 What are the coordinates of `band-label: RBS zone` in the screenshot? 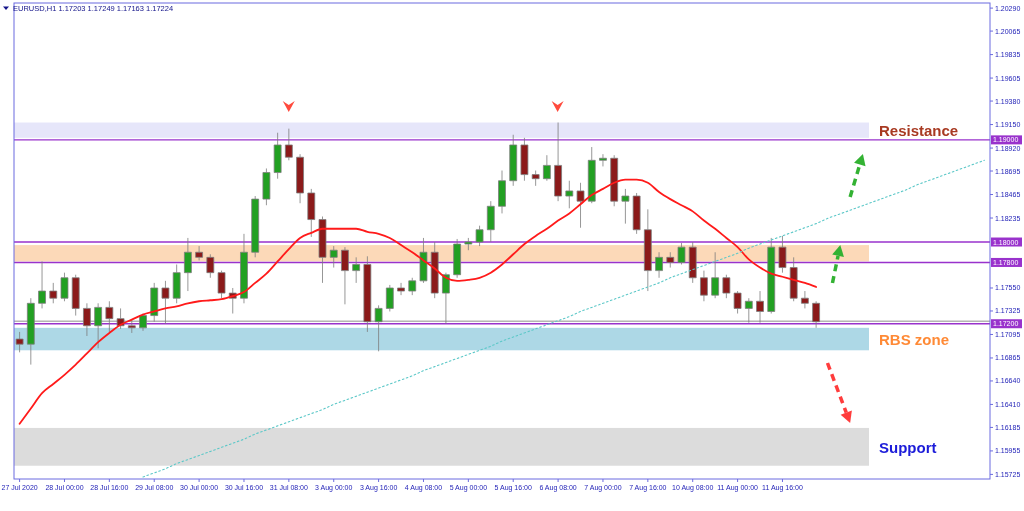 It's located at (914, 339).